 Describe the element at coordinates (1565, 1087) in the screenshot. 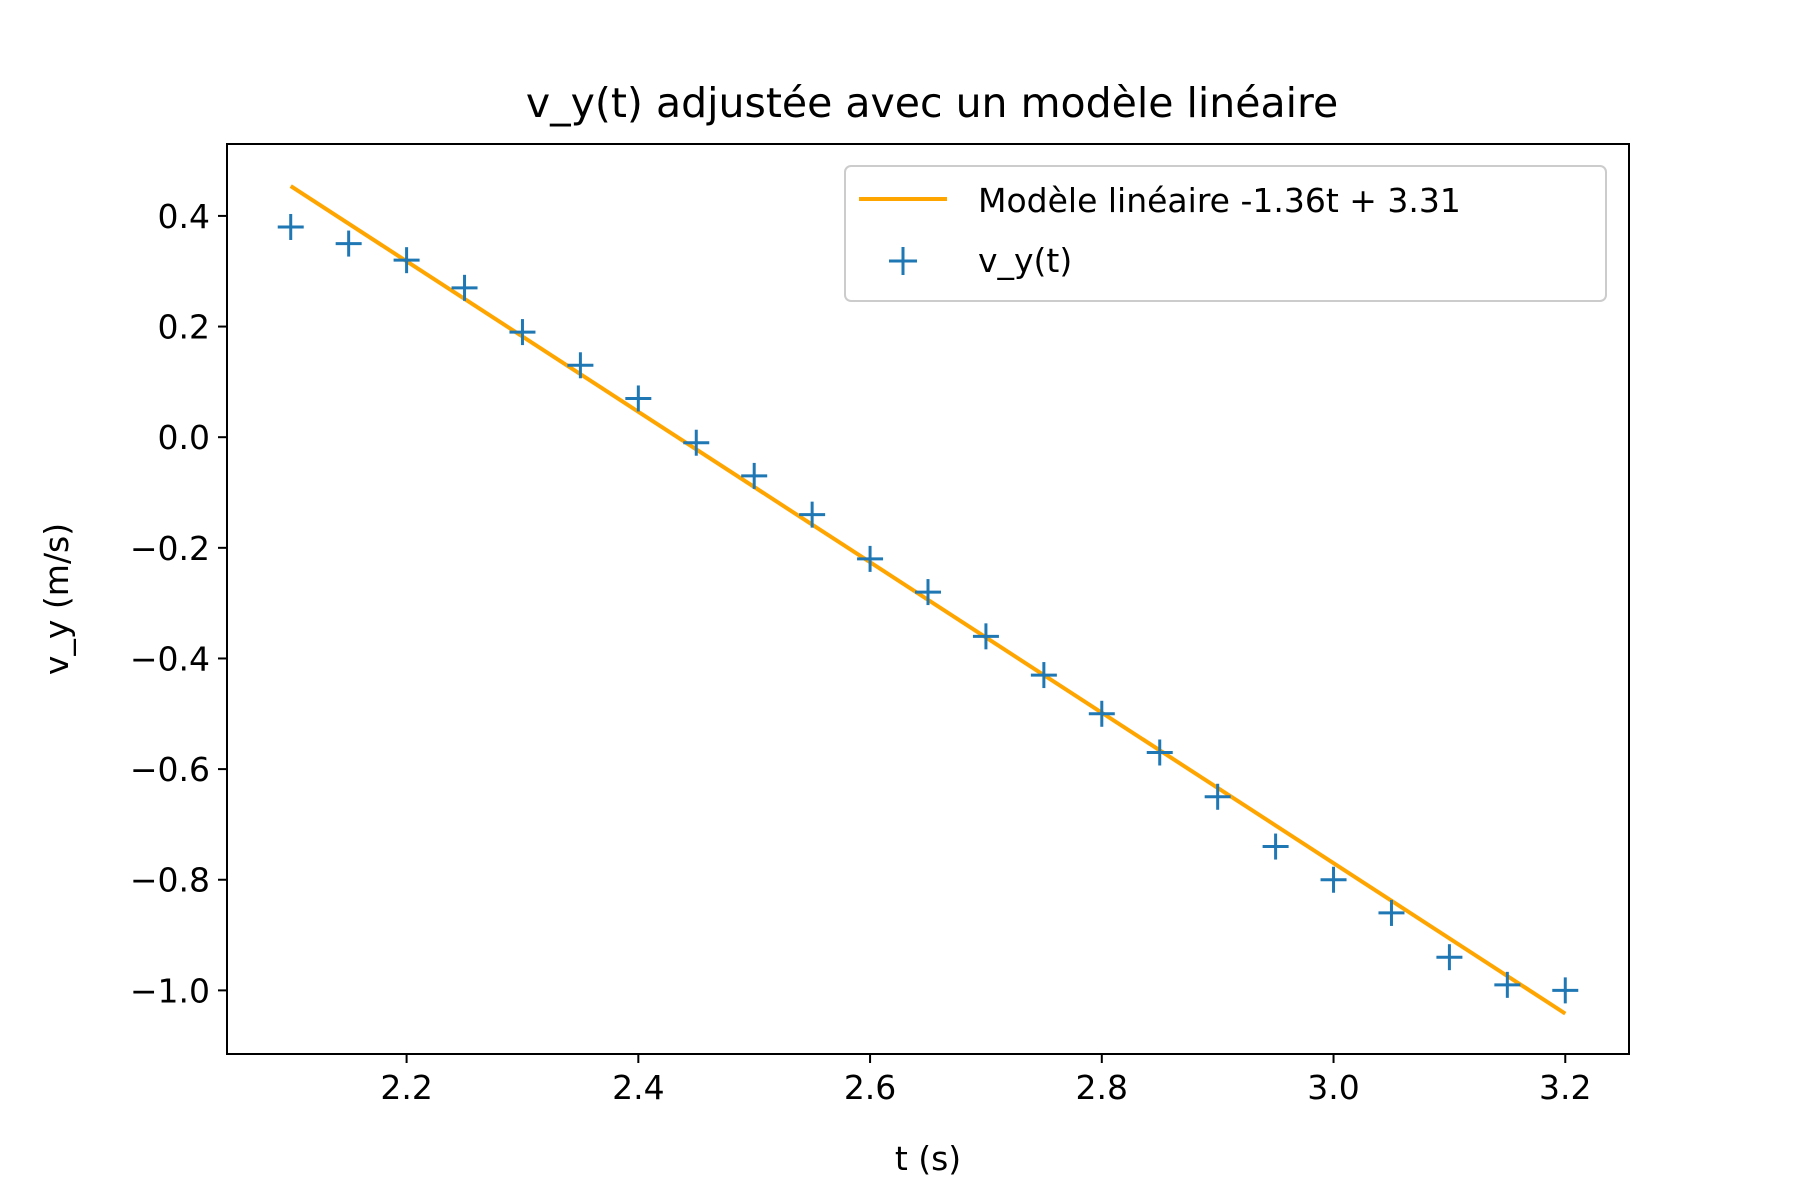

I see `x-tick-label-5: 3.2` at that location.